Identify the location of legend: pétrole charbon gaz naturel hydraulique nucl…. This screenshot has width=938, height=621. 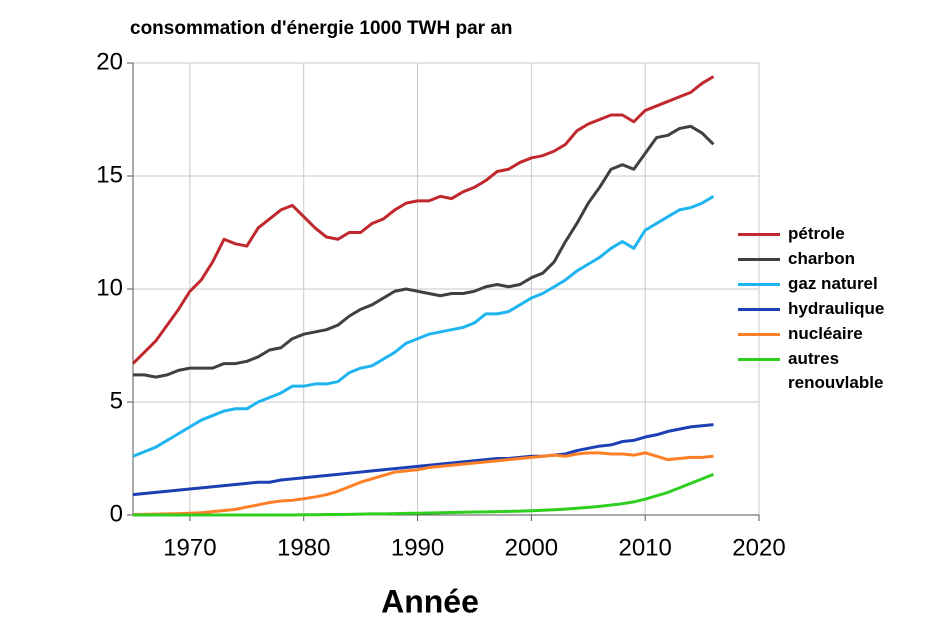
(837, 309).